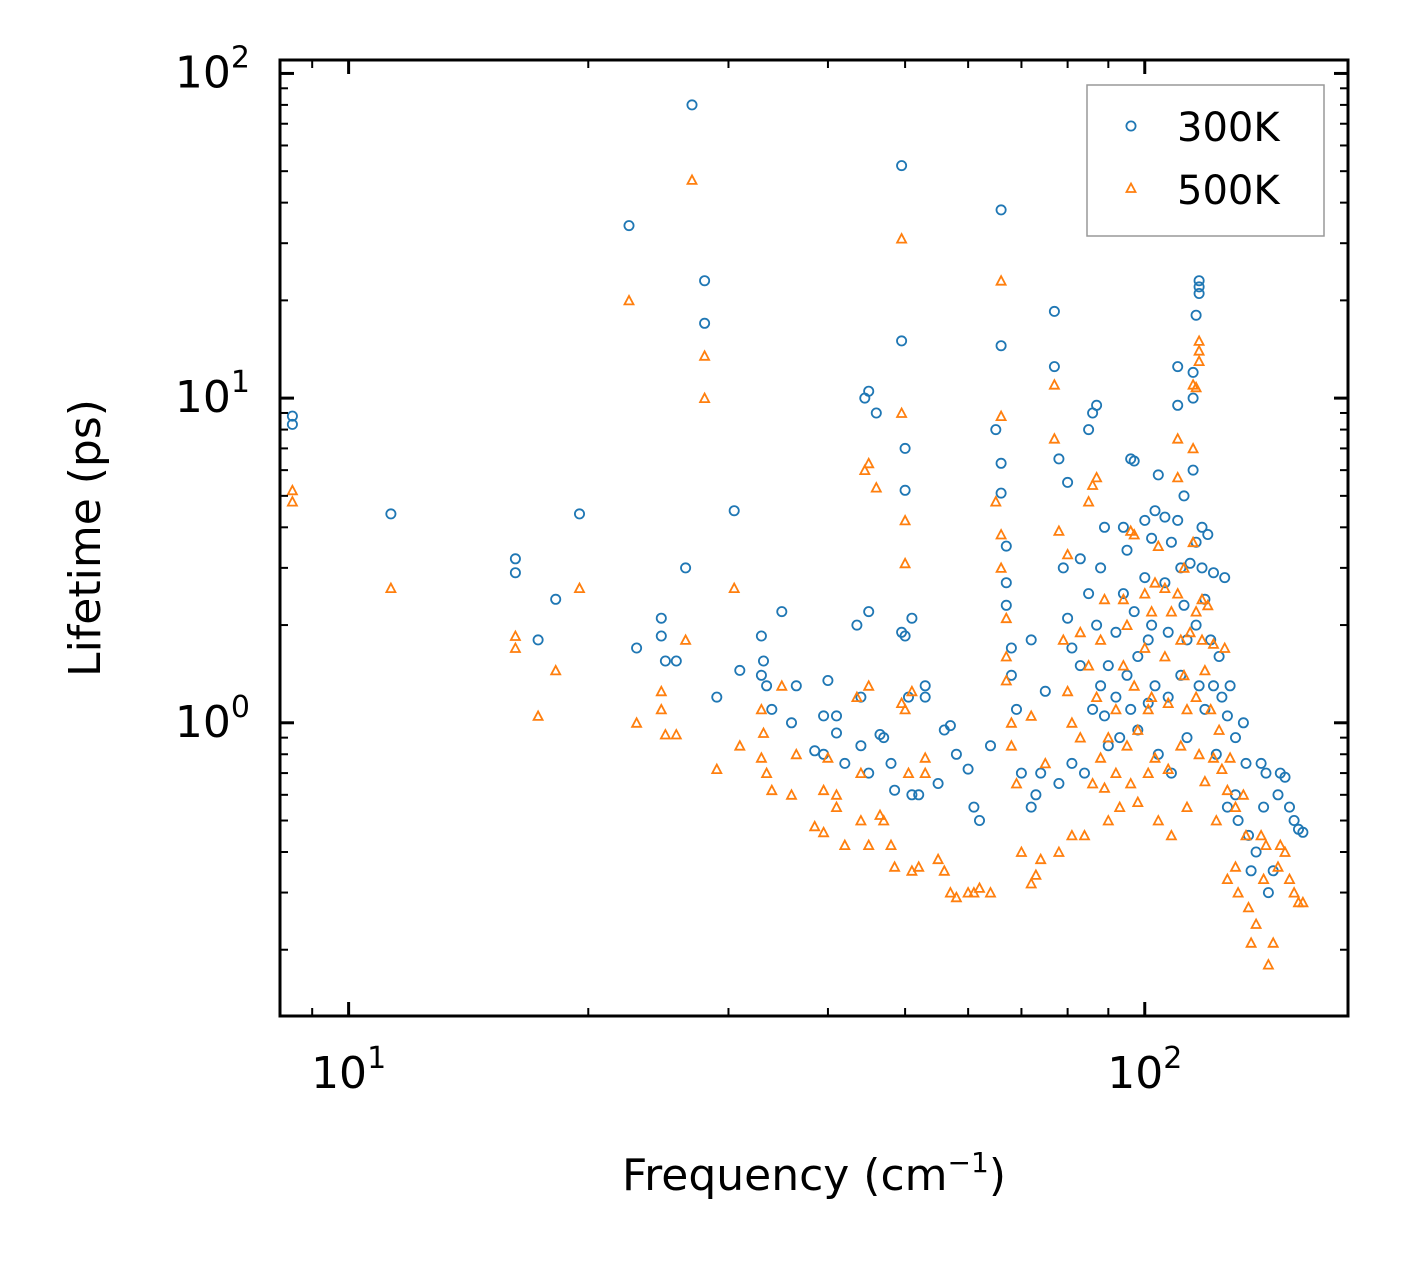 The width and height of the screenshot is (1408, 1266). Describe the element at coordinates (212, 719) in the screenshot. I see `y-tick-label: 100` at that location.